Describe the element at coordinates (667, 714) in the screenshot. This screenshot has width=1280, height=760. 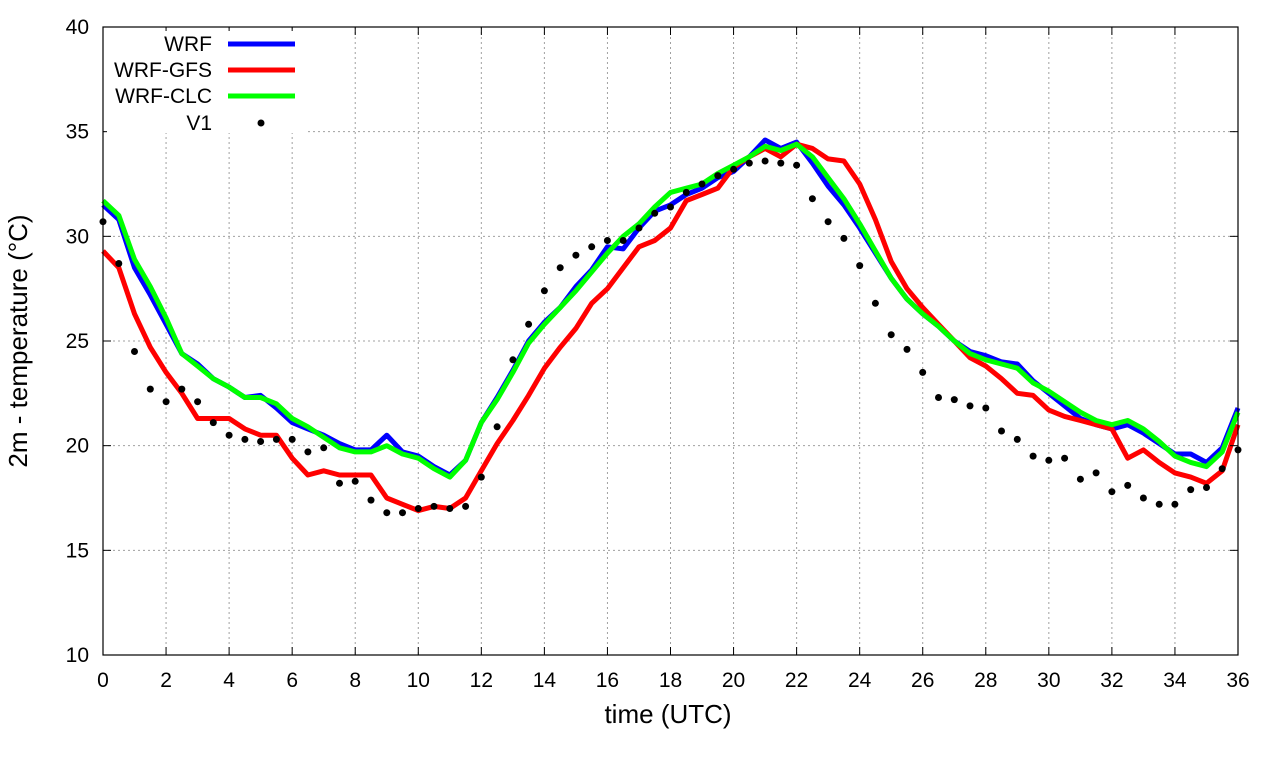
I see `x-axis-label: time (UTC)` at that location.